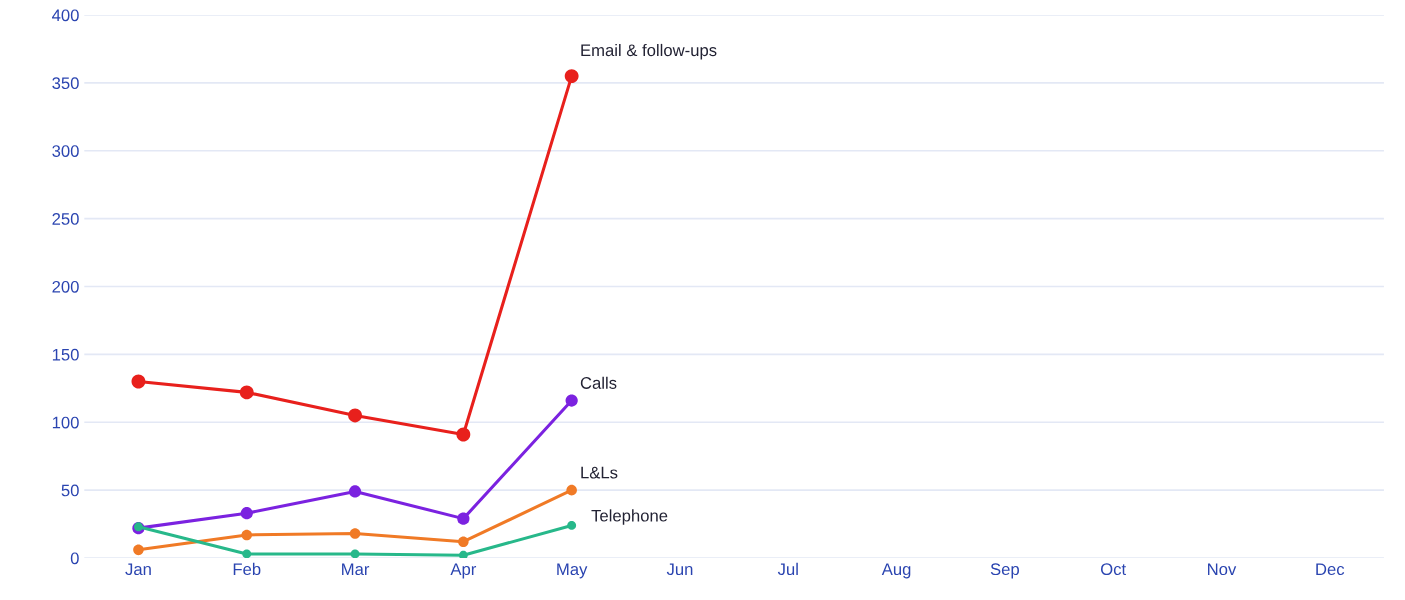  I want to click on y-tick-label: 0, so click(74, 558).